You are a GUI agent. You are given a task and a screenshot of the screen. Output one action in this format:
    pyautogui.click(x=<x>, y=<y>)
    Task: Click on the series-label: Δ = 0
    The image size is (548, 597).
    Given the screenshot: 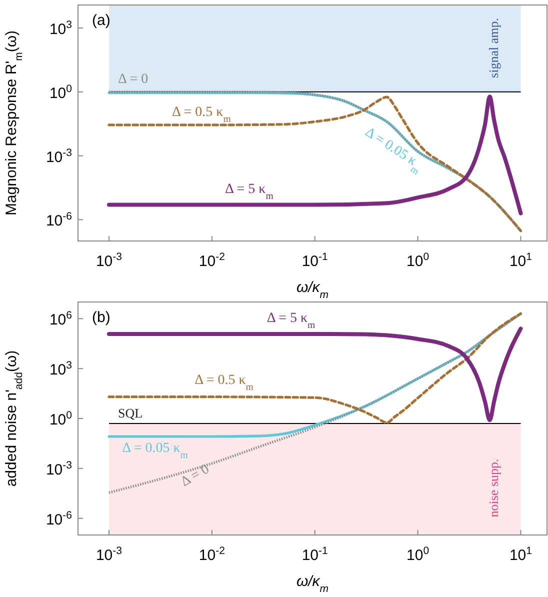 What is the action you would take?
    pyautogui.click(x=133, y=79)
    